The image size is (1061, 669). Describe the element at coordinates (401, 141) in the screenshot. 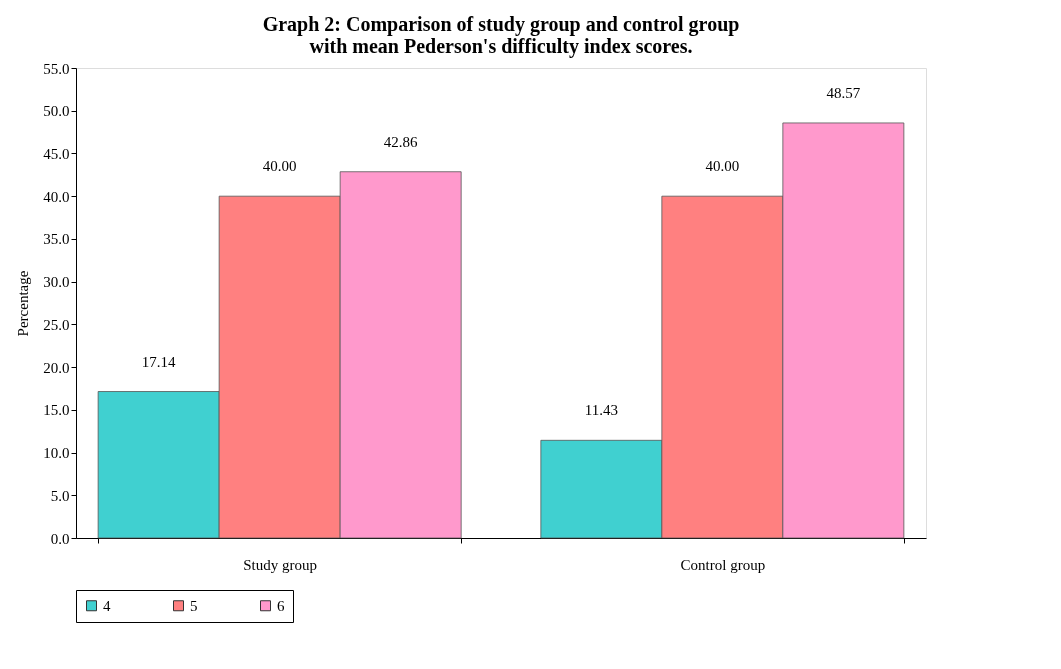

I see `data-label: 42.86` at that location.